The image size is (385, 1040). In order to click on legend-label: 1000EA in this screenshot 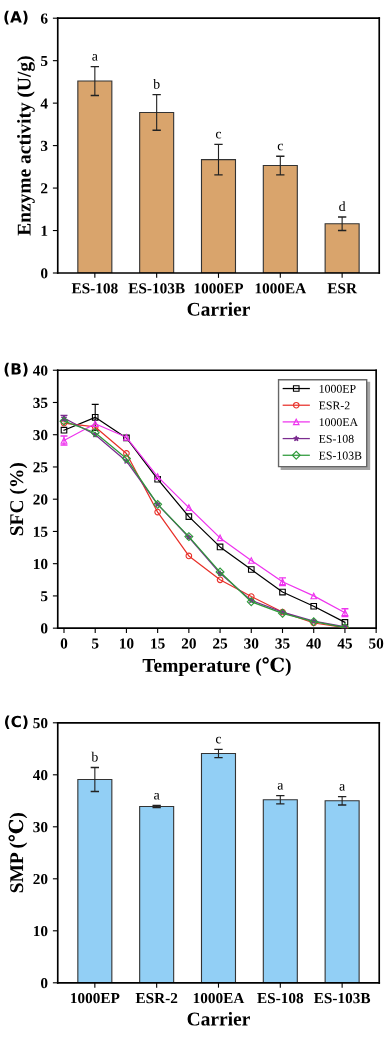, I will do `click(338, 422)`.